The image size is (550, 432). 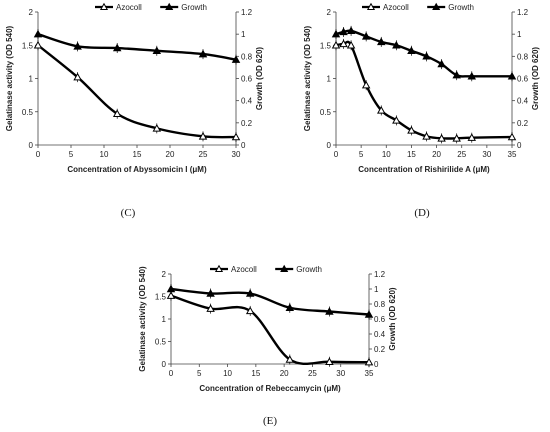 What do you see at coordinates (270, 388) in the screenshot?
I see `x-axis-title: Concentration of Rebeccamycin (μM)` at bounding box center [270, 388].